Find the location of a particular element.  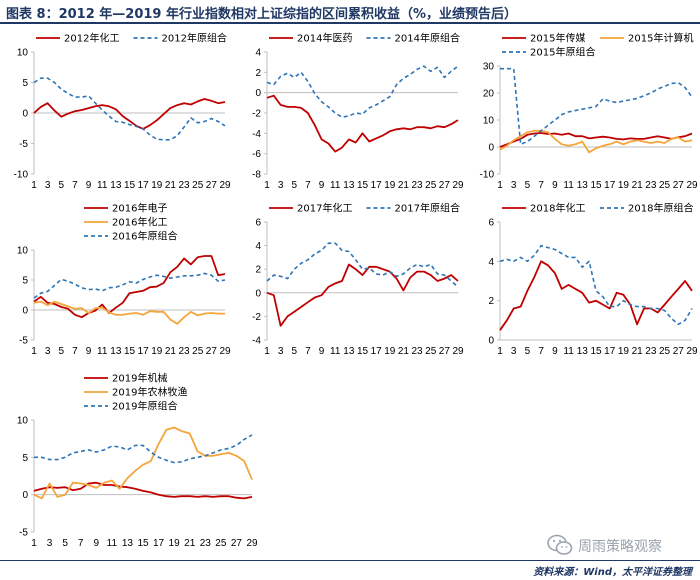

legend-label: 2012年原组合 is located at coordinates (194, 38).